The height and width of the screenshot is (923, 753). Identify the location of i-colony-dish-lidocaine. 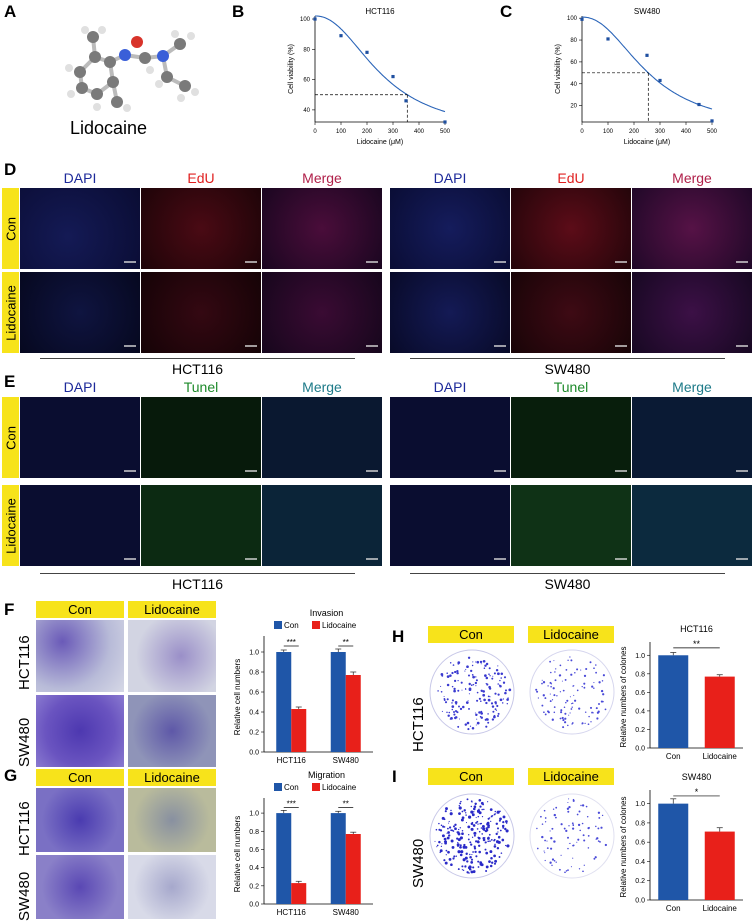
(572, 836).